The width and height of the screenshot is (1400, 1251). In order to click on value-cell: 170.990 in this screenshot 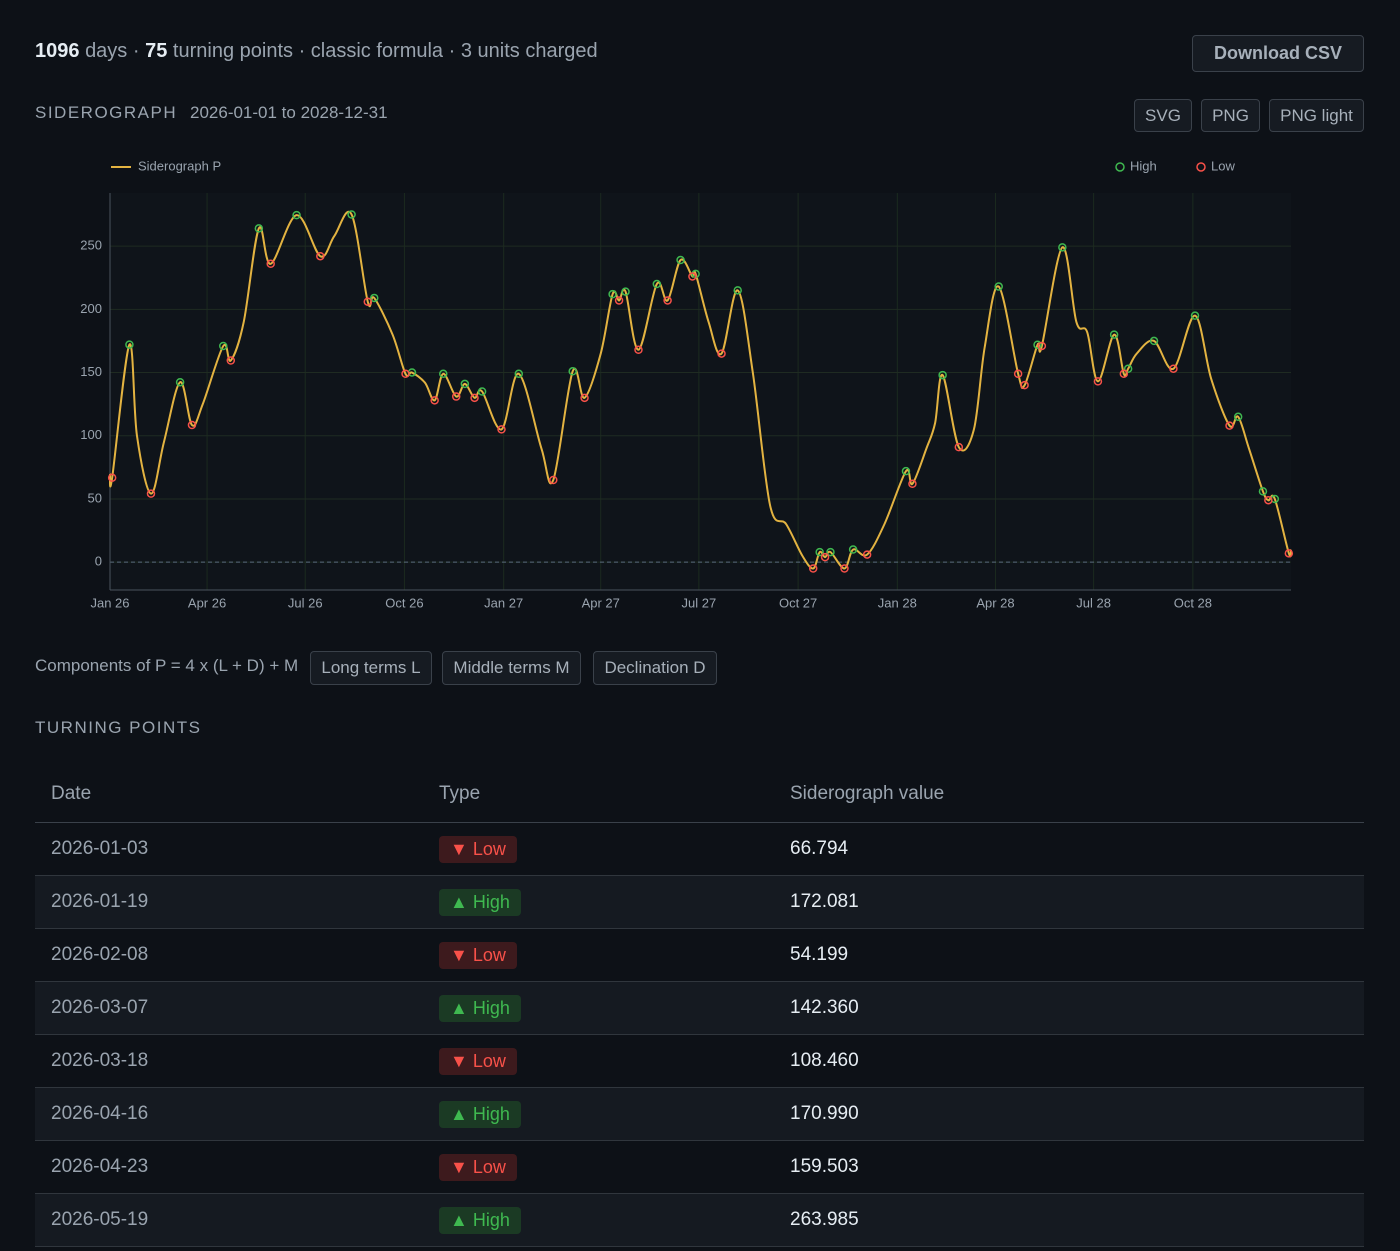, I will do `click(1076, 1114)`.